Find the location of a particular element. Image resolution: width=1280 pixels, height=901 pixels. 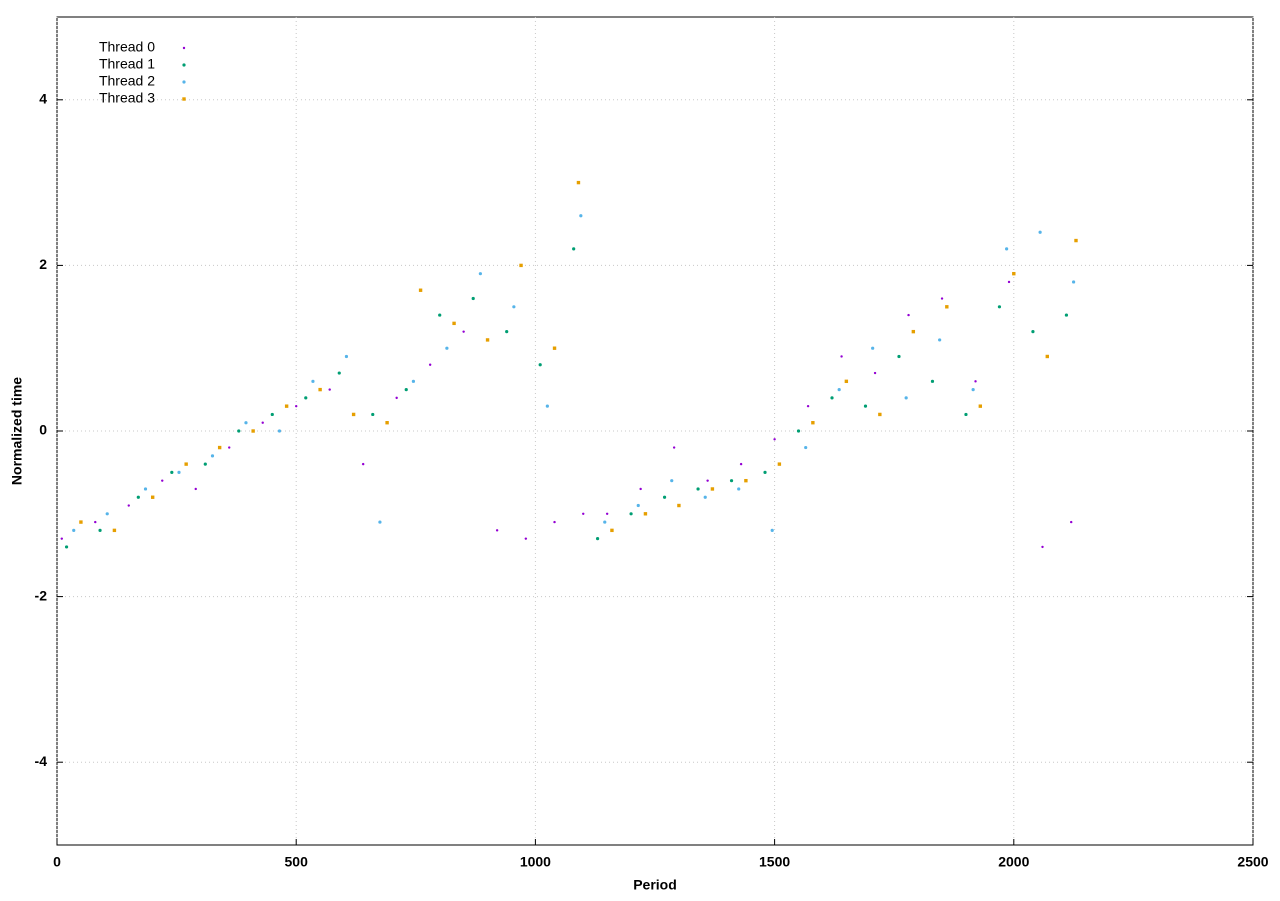

x-tick-label: 2500 is located at coordinates (1252, 862).